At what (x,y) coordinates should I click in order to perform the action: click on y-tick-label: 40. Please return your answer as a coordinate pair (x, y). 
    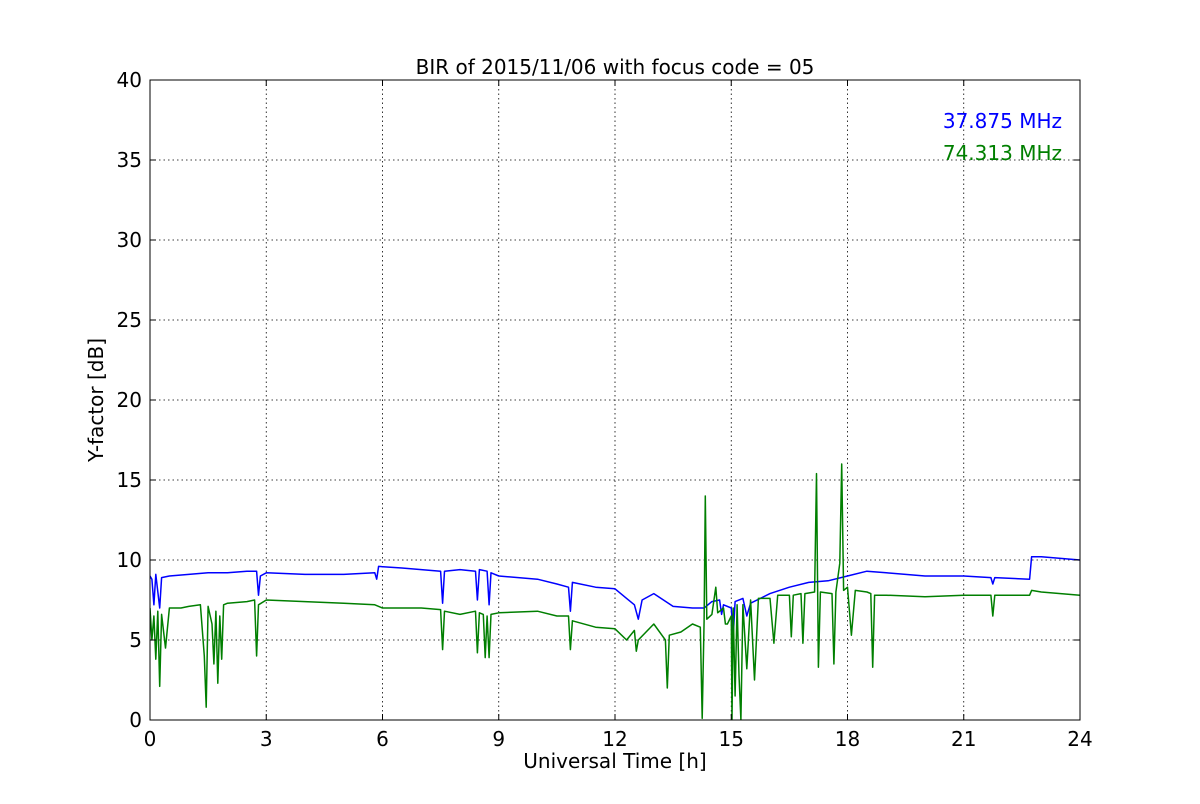
    Looking at the image, I should click on (129, 80).